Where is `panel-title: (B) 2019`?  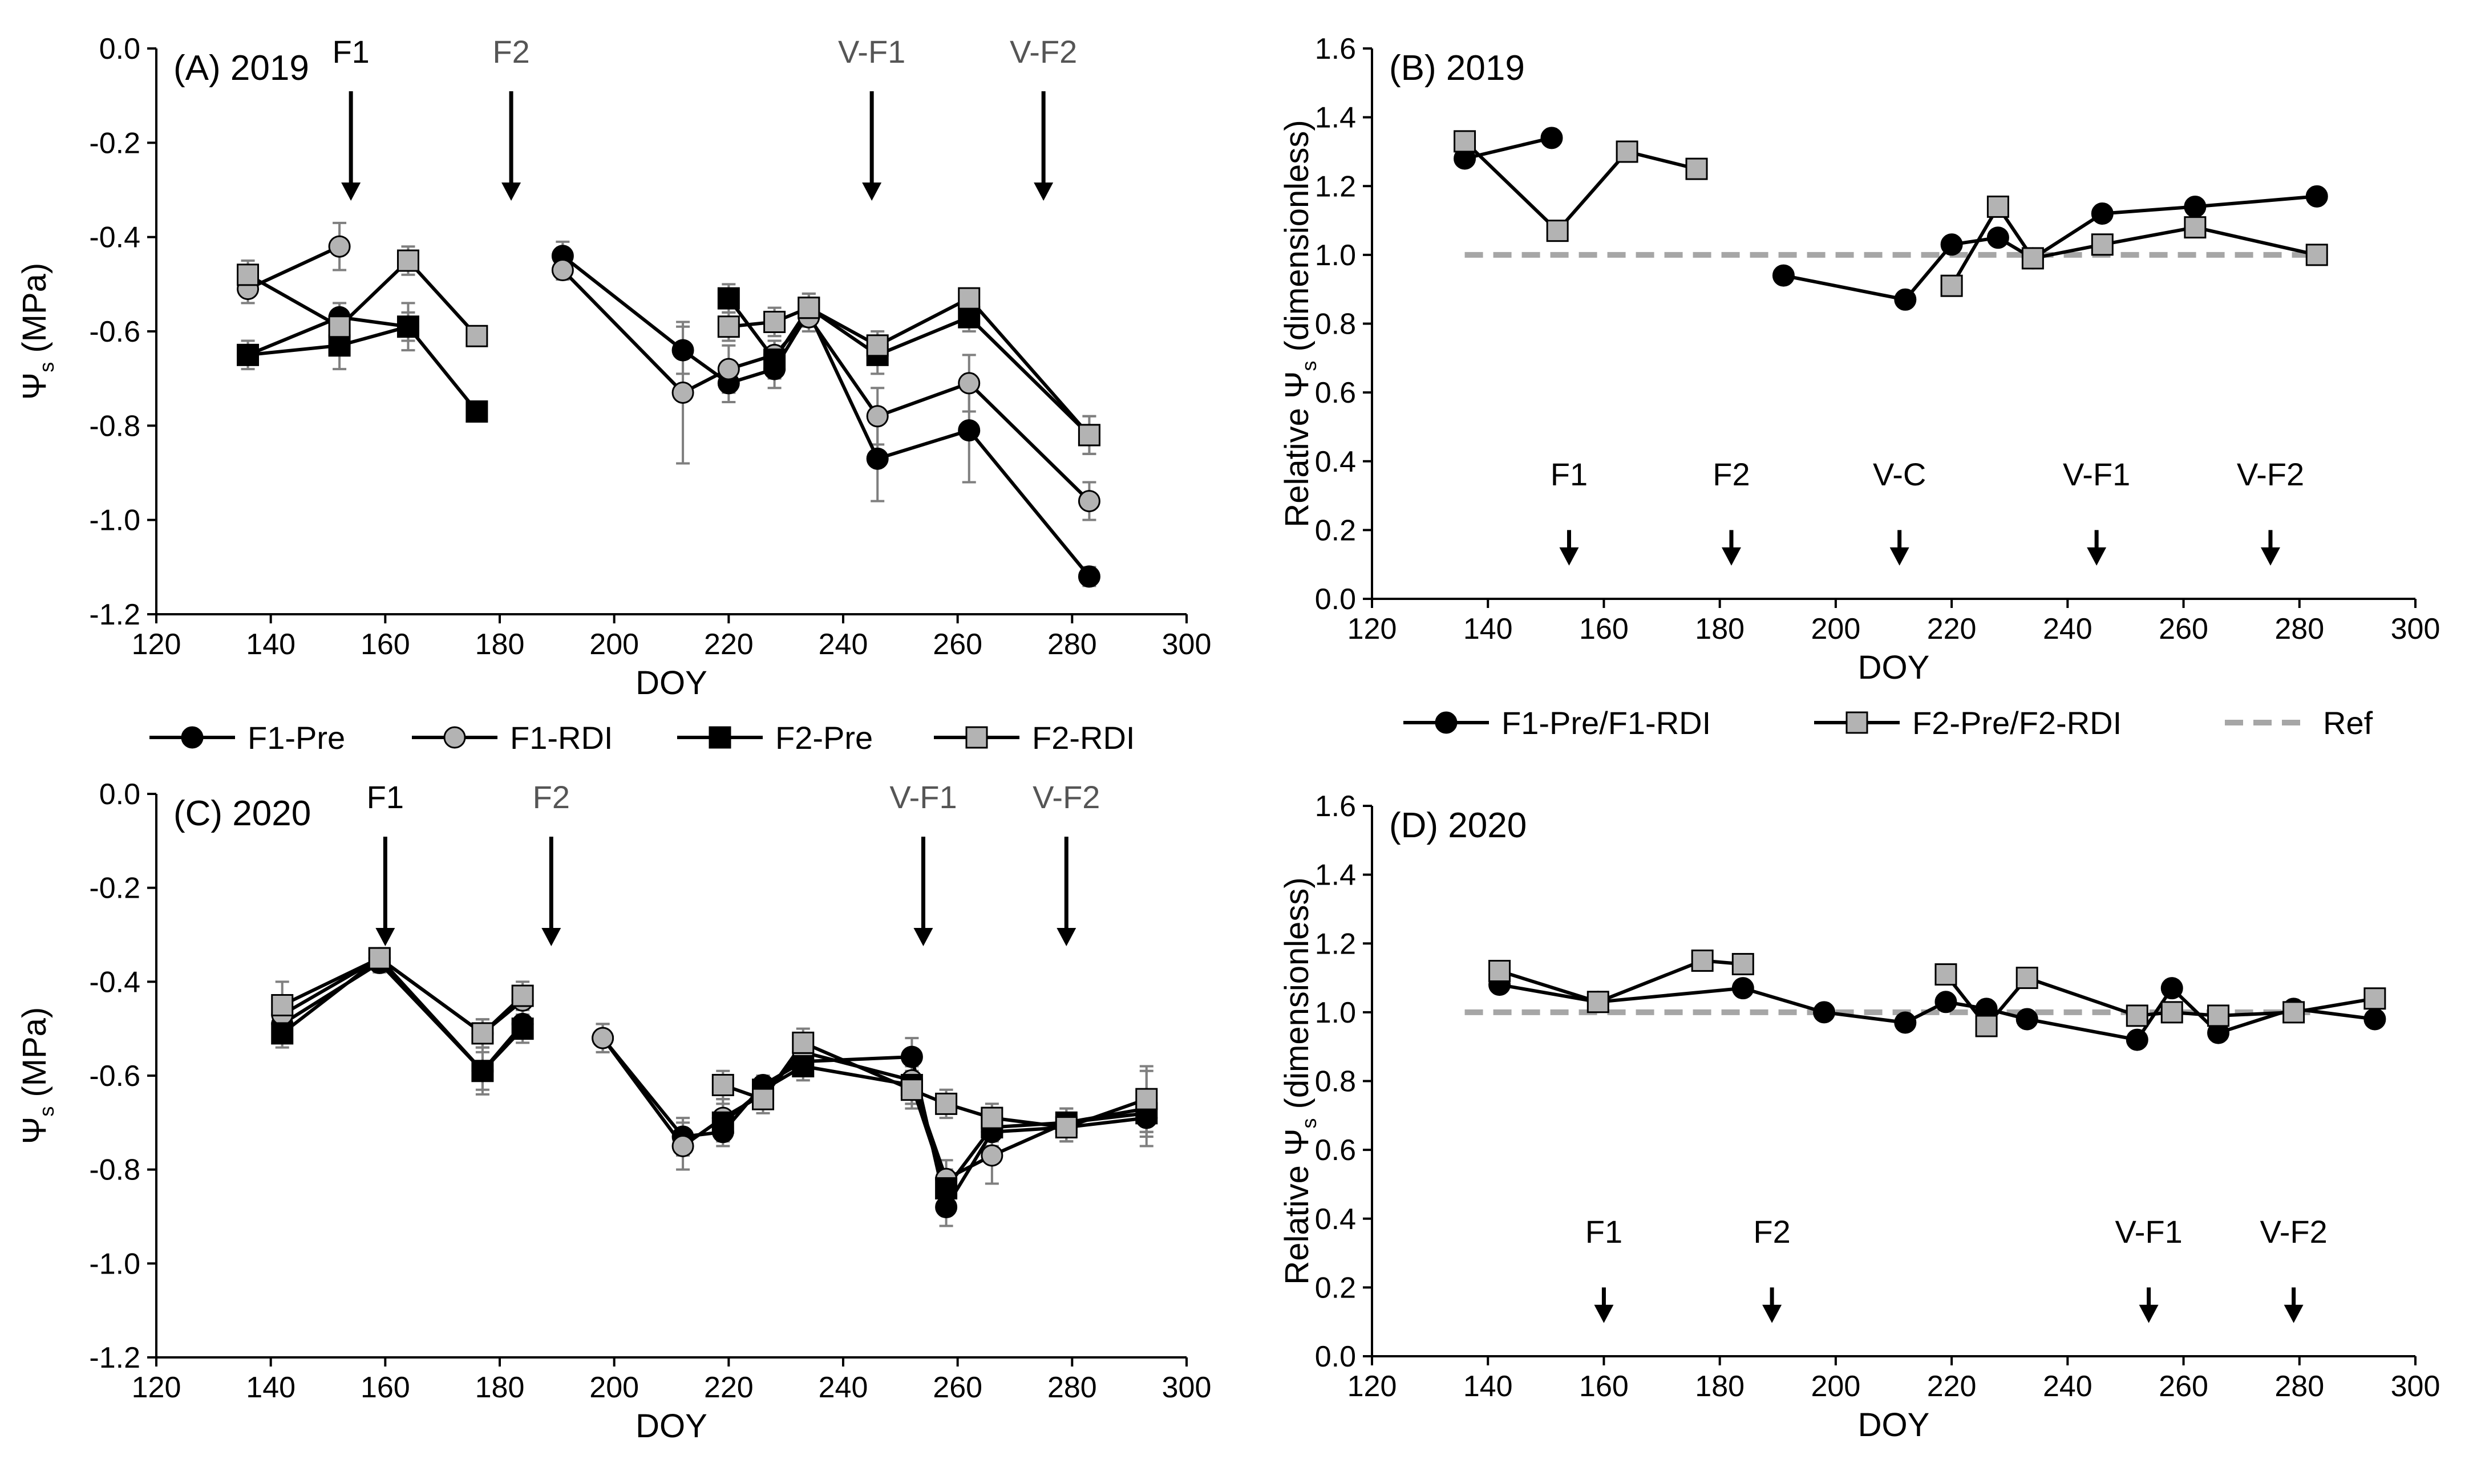
panel-title: (B) 2019 is located at coordinates (1457, 68).